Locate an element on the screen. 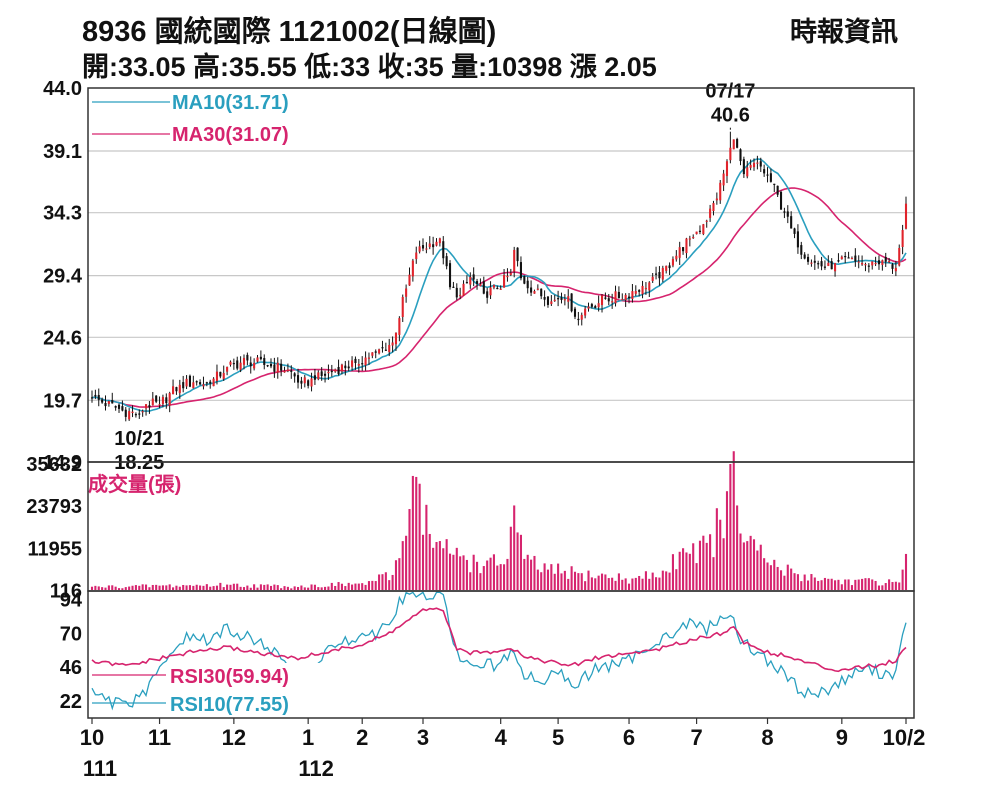  price-tick-label: 29.4 is located at coordinates (63, 277).